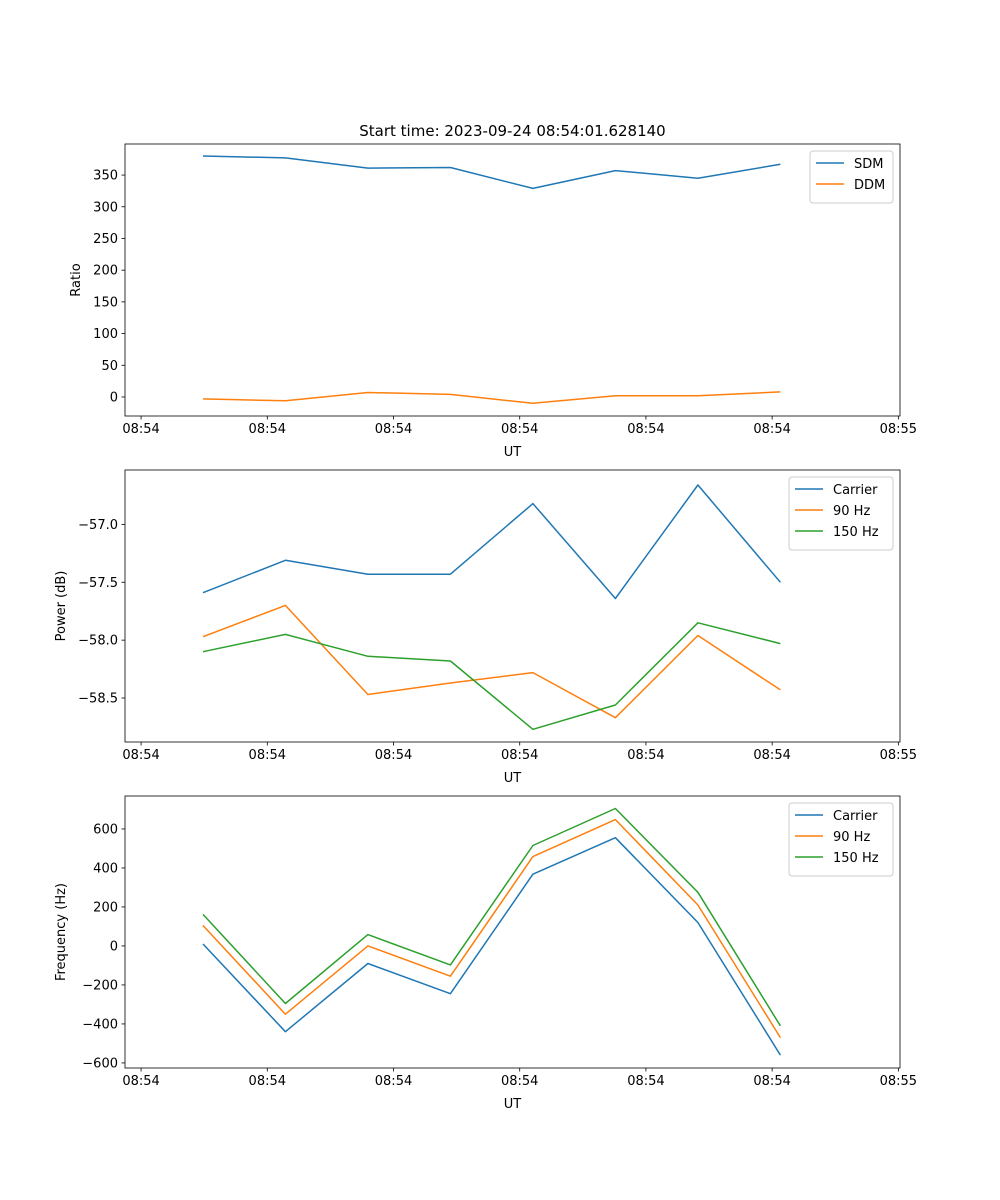 Image resolution: width=1000 pixels, height=1200 pixels. What do you see at coordinates (61, 606) in the screenshot?
I see `y-axis-label: Power (dB)` at bounding box center [61, 606].